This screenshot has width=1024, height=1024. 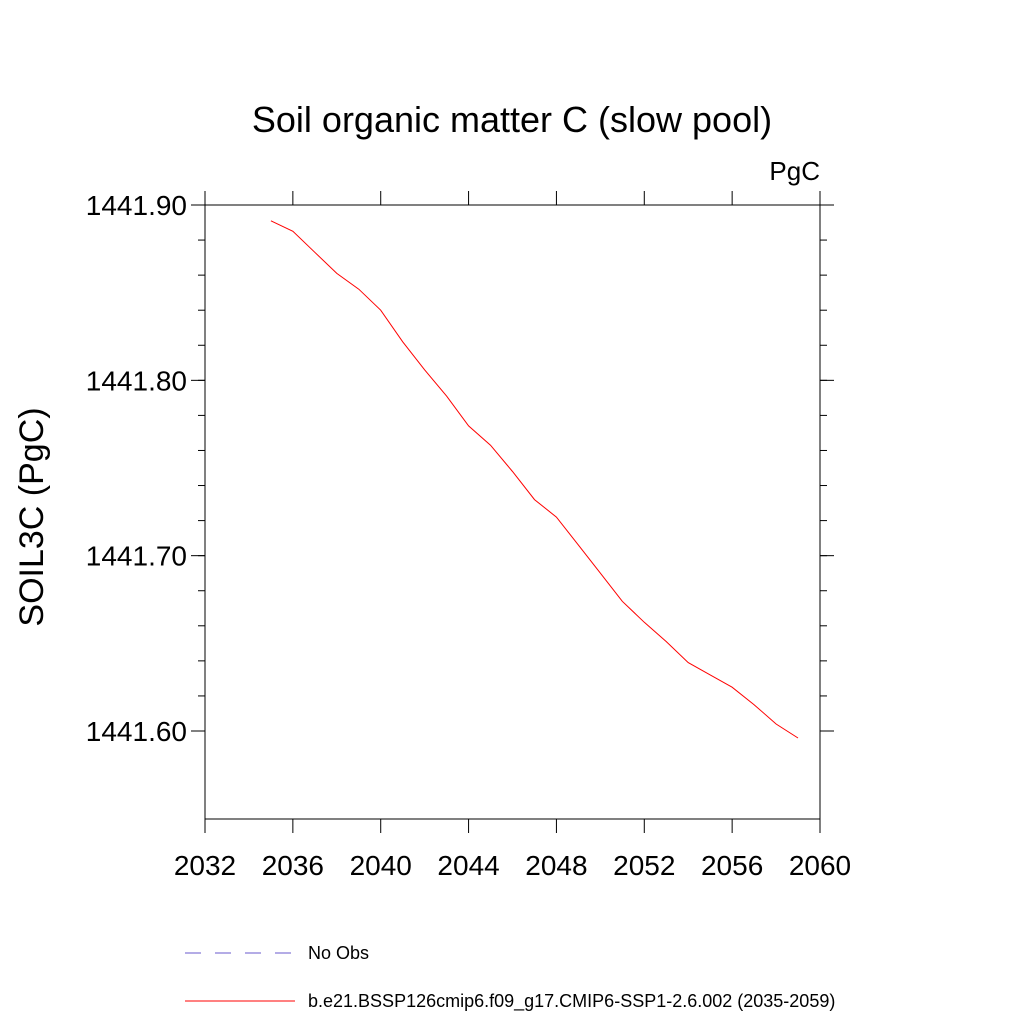 I want to click on x-tick-label: 2032, so click(x=205, y=865).